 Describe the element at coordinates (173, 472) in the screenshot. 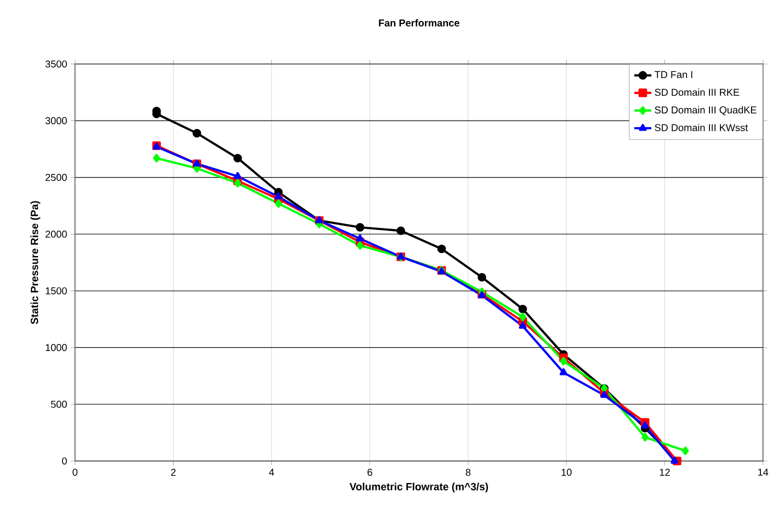

I see `x-tick-label: 2` at that location.